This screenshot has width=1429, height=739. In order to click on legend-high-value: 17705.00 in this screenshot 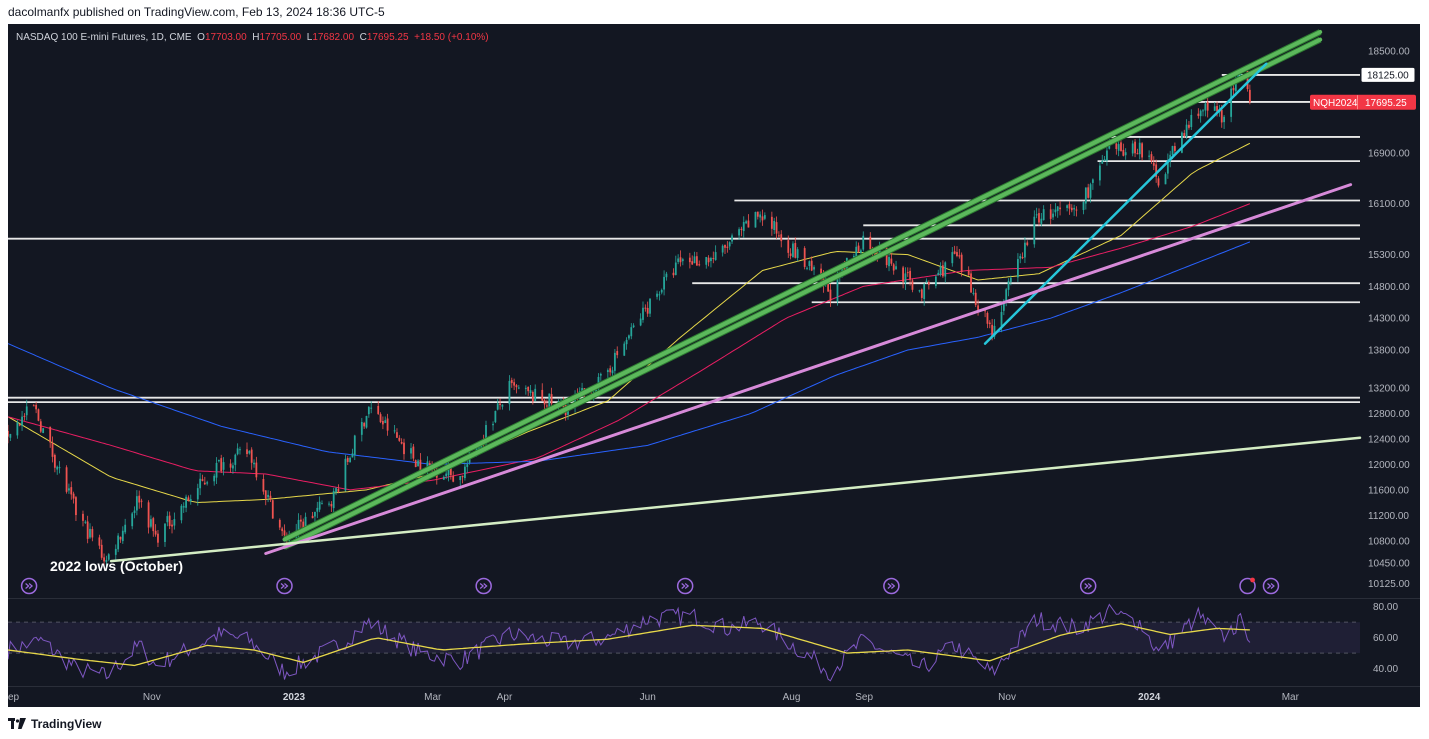, I will do `click(280, 37)`.